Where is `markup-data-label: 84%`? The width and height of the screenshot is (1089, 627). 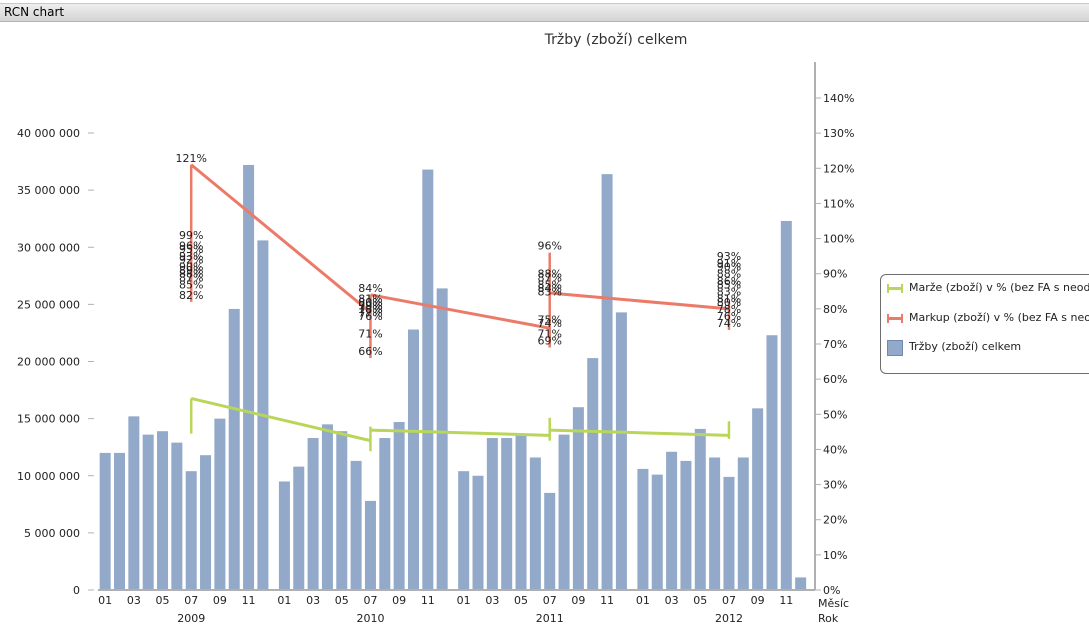
markup-data-label: 84% is located at coordinates (370, 288).